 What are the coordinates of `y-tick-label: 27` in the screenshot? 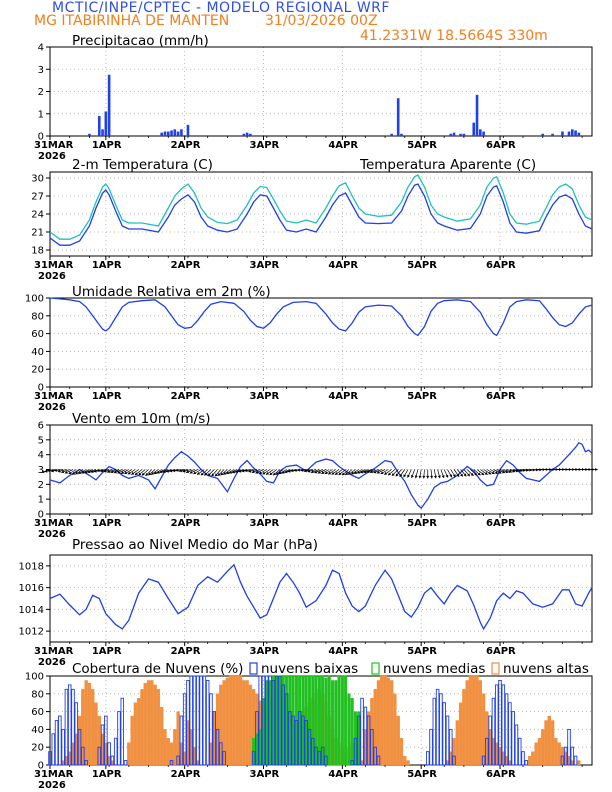 It's located at (37, 197).